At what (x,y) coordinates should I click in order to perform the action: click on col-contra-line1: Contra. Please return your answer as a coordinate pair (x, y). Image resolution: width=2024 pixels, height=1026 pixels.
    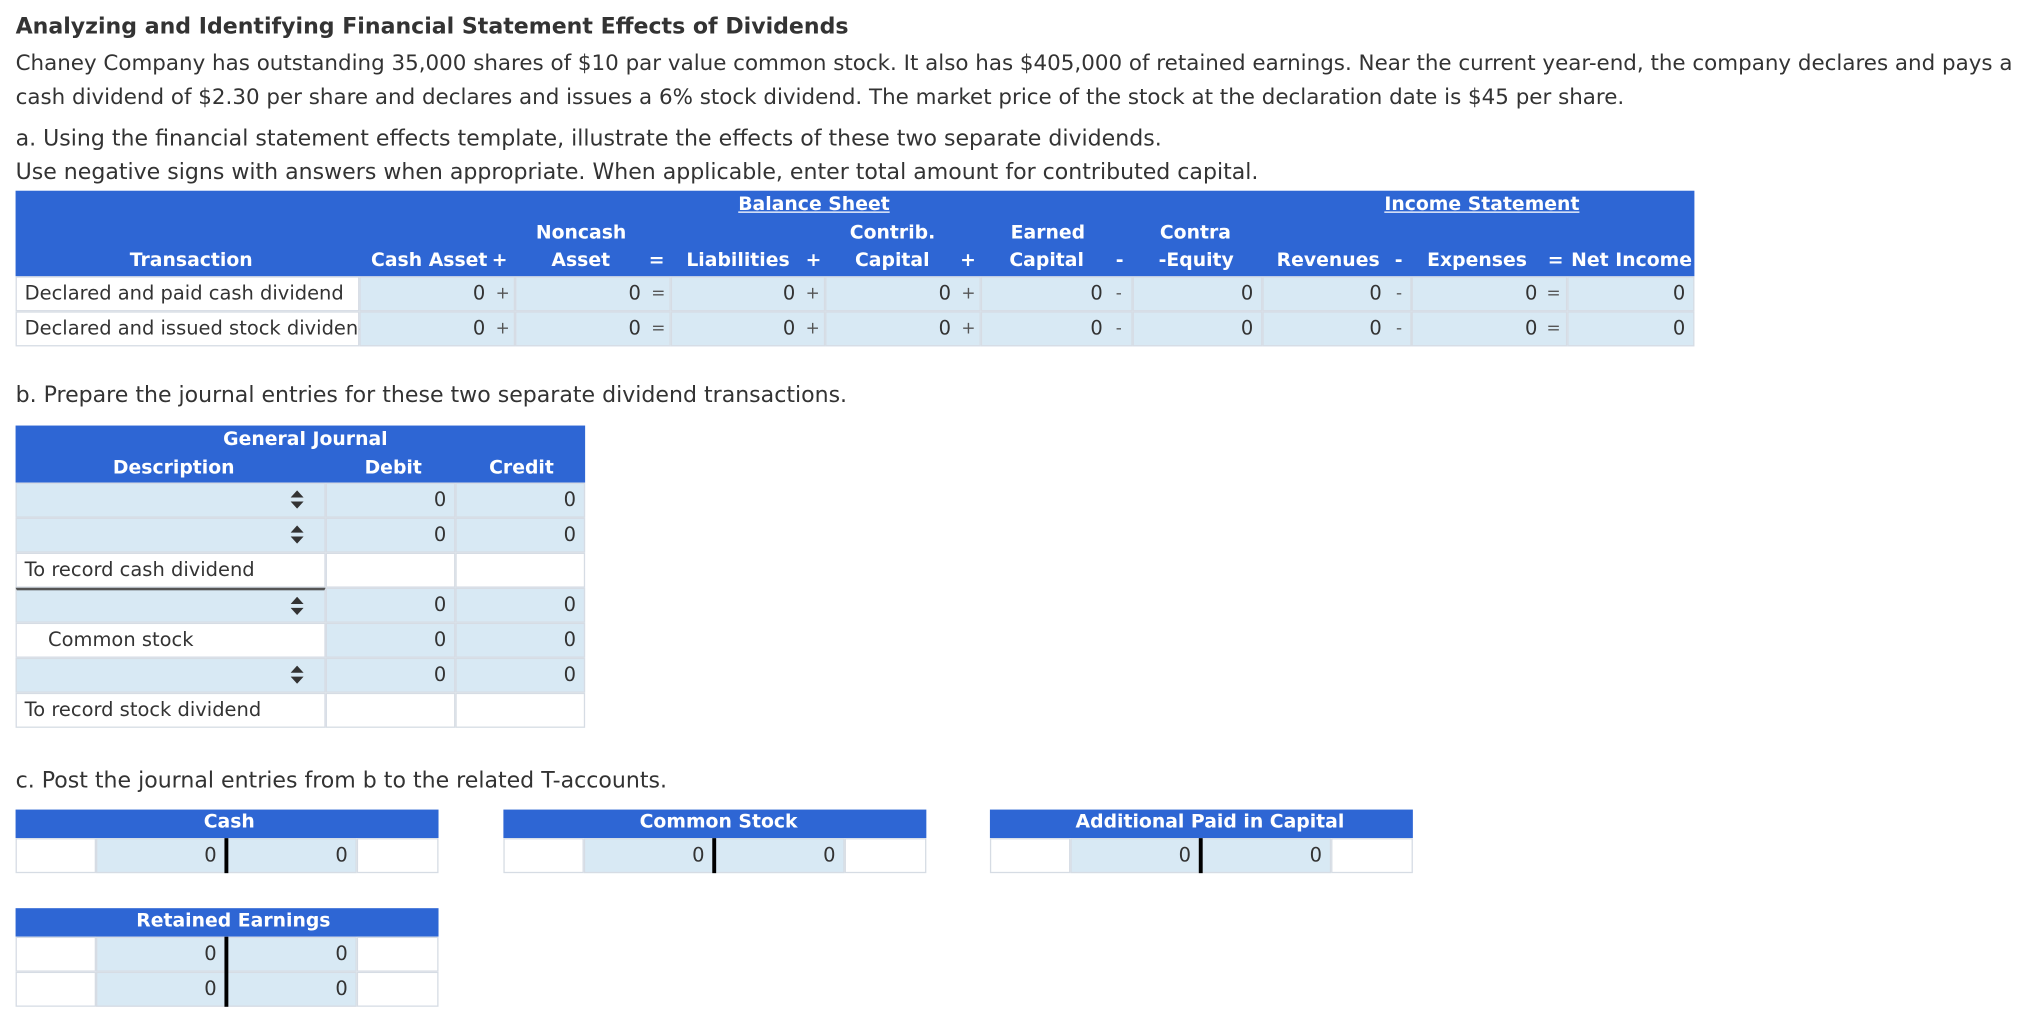
    Looking at the image, I should click on (1195, 233).